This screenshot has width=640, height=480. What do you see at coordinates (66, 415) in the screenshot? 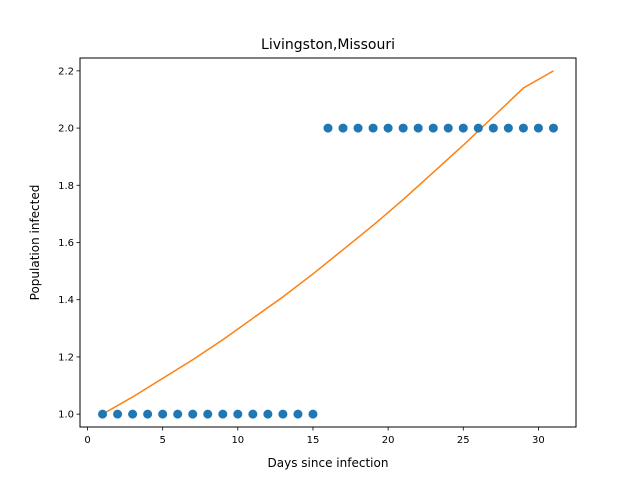
I see `y-tick-label: 1.0` at bounding box center [66, 415].